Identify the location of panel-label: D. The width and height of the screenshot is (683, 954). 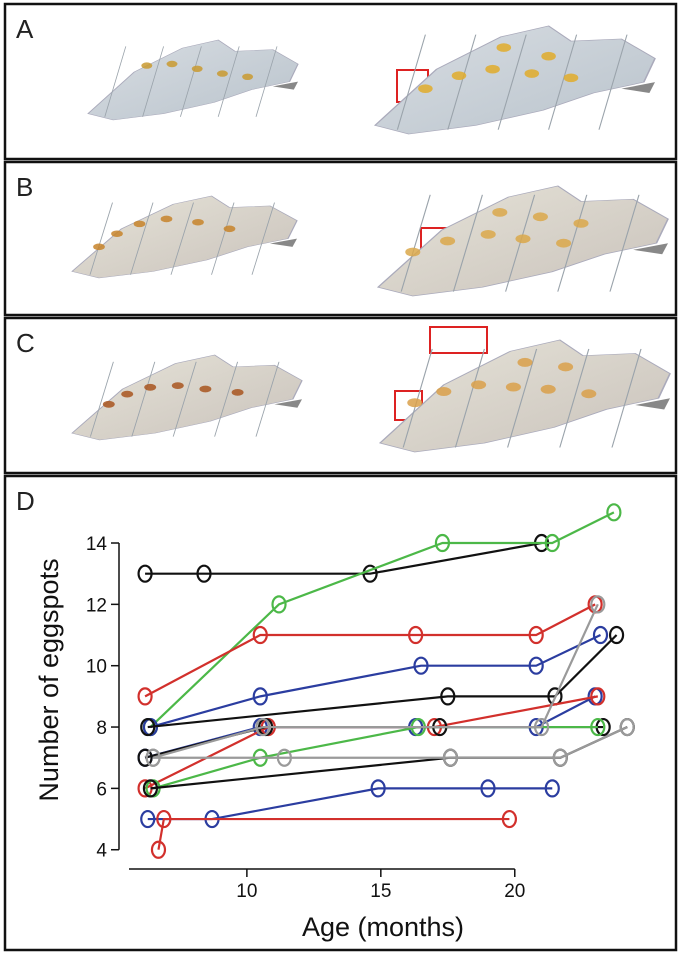
(25, 501).